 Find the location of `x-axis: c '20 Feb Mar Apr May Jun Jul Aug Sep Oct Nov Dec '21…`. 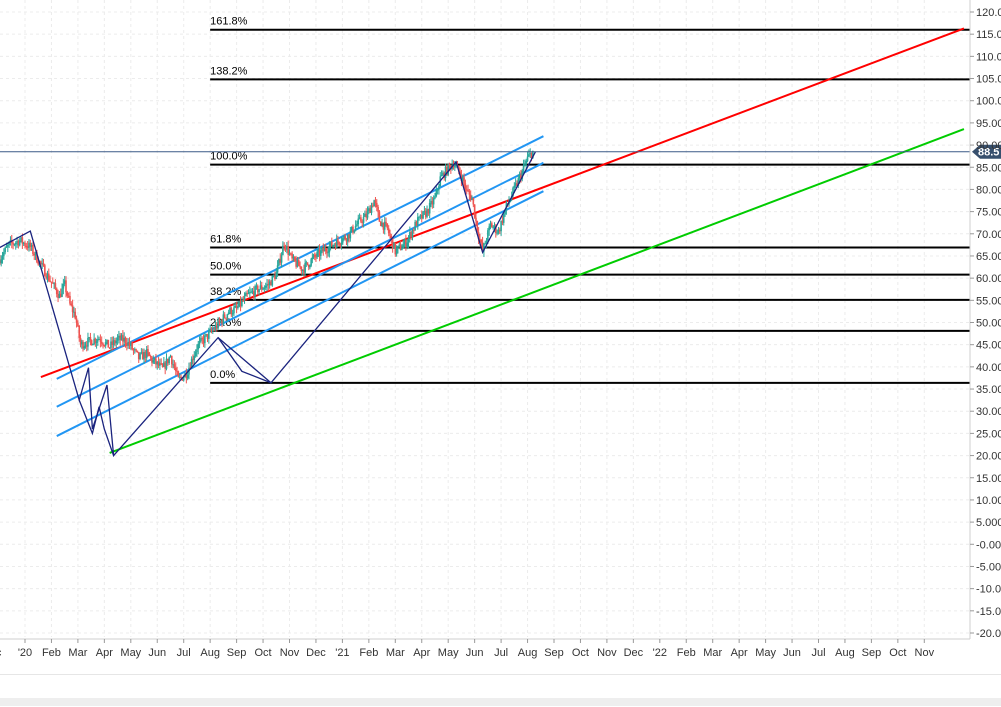

x-axis: c '20 Feb Mar Apr May Jun Jul Aug Sep Oct Nov Dec '21… is located at coordinates (485, 648).